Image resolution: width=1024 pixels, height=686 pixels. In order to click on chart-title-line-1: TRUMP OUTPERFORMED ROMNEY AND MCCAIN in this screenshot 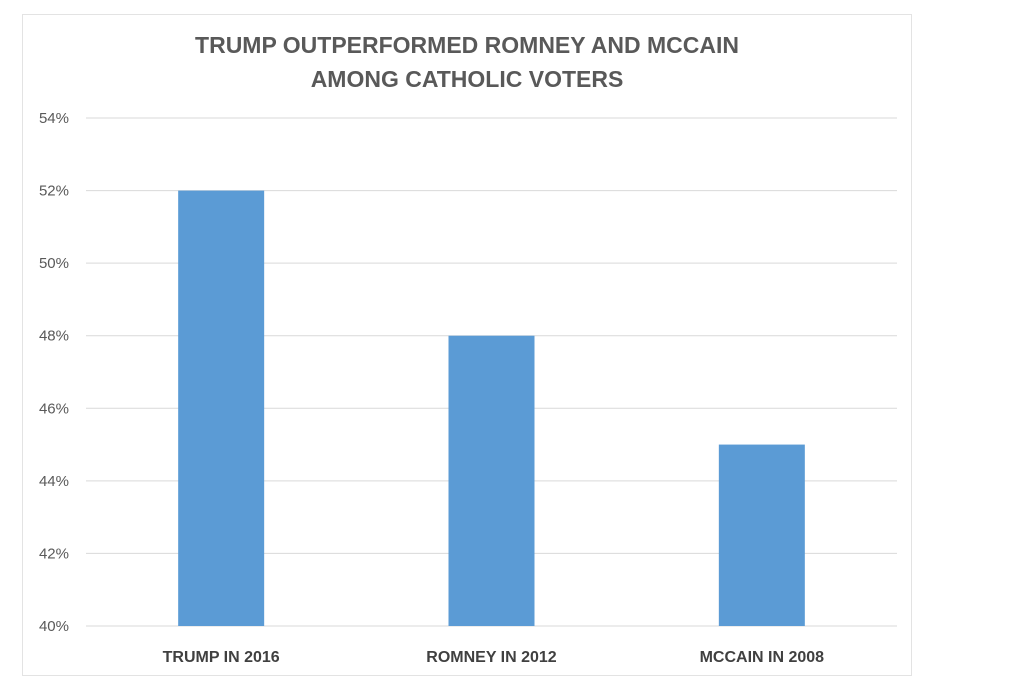, I will do `click(467, 45)`.